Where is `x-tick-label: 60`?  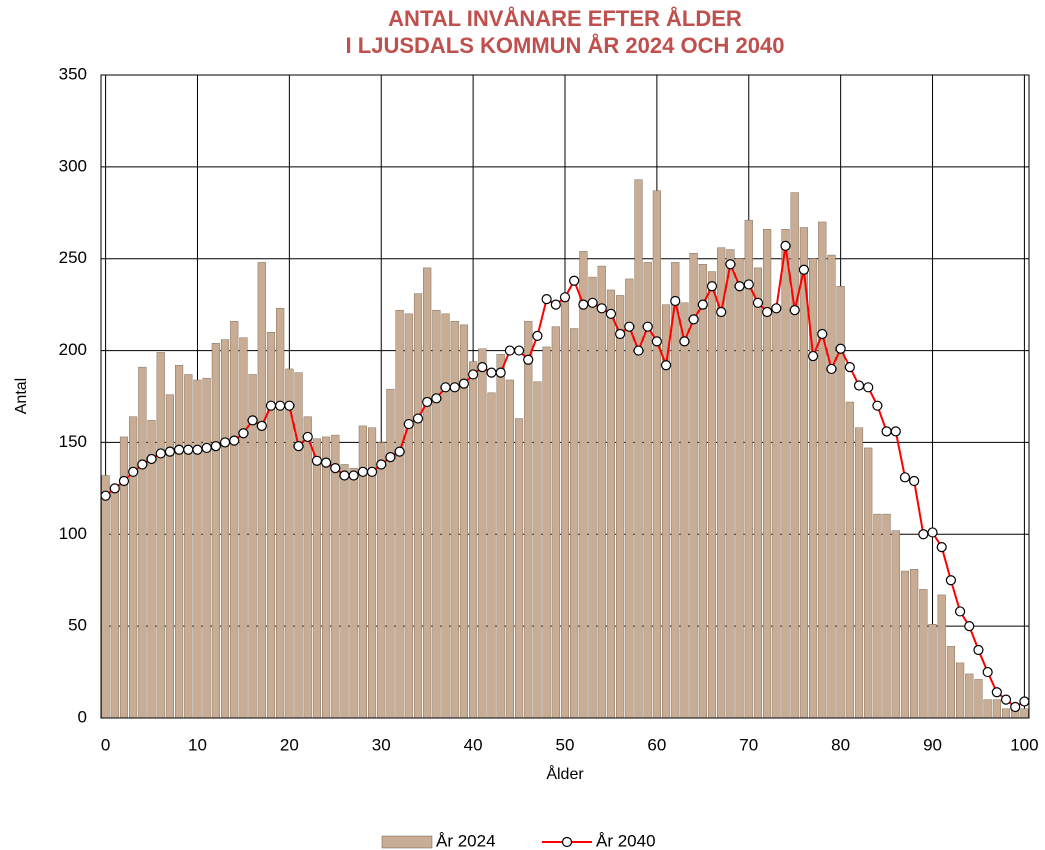 x-tick-label: 60 is located at coordinates (656, 744).